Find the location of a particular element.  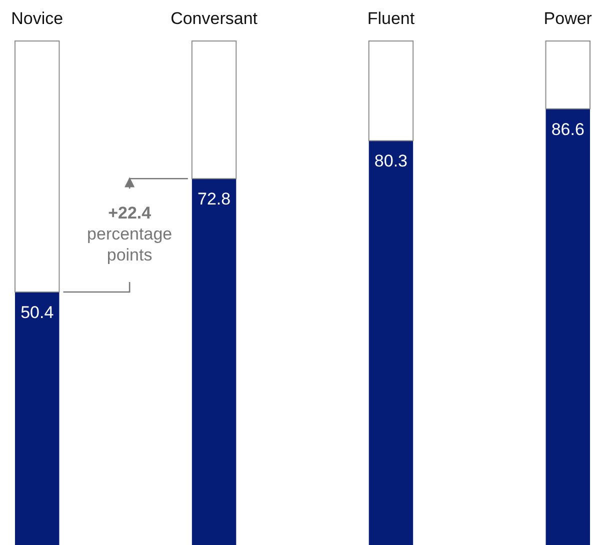

x-tick-label: Power is located at coordinates (568, 18).